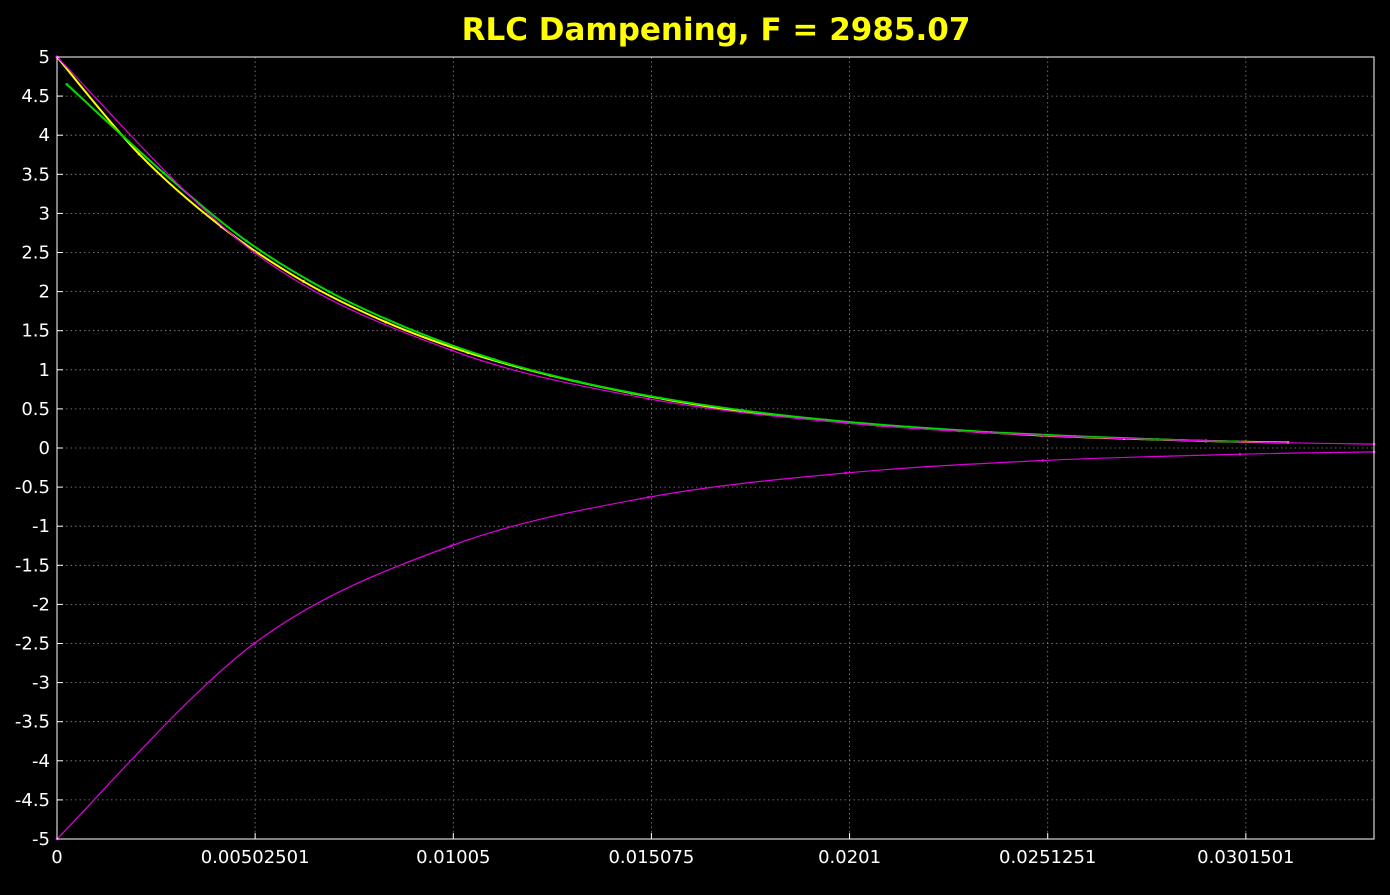 The image size is (1390, 895). Describe the element at coordinates (41, 604) in the screenshot. I see `y-tick-label: -2` at that location.